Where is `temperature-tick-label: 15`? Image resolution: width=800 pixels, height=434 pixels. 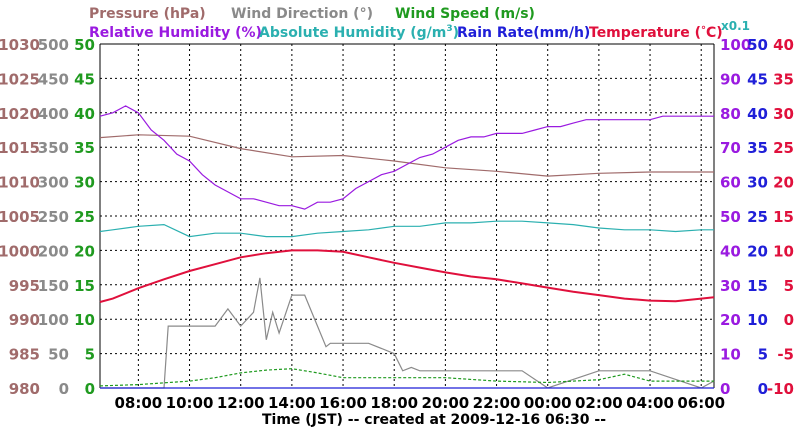
temperature-tick-label: 15 is located at coordinates (783, 217).